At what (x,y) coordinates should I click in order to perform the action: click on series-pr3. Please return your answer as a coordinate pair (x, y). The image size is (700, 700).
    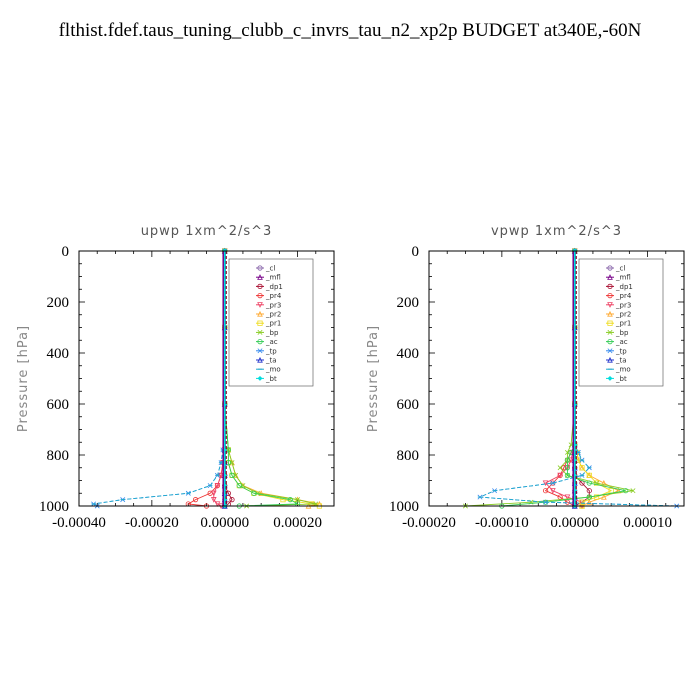
    Looking at the image, I should click on (563, 379).